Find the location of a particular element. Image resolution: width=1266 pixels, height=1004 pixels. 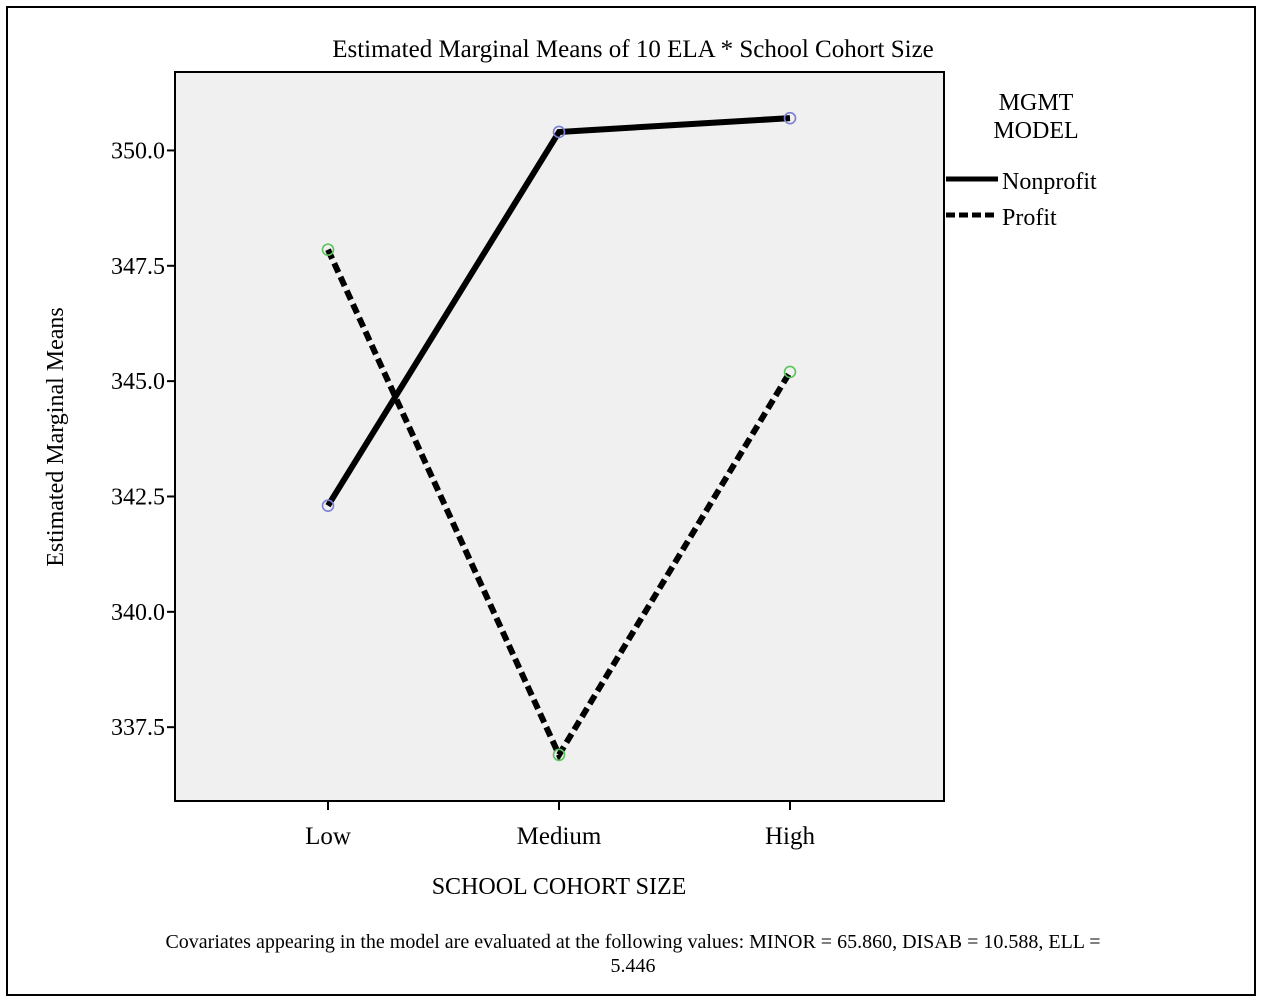

x-axis-label: SCHOOL COHORT SIZE is located at coordinates (559, 887).